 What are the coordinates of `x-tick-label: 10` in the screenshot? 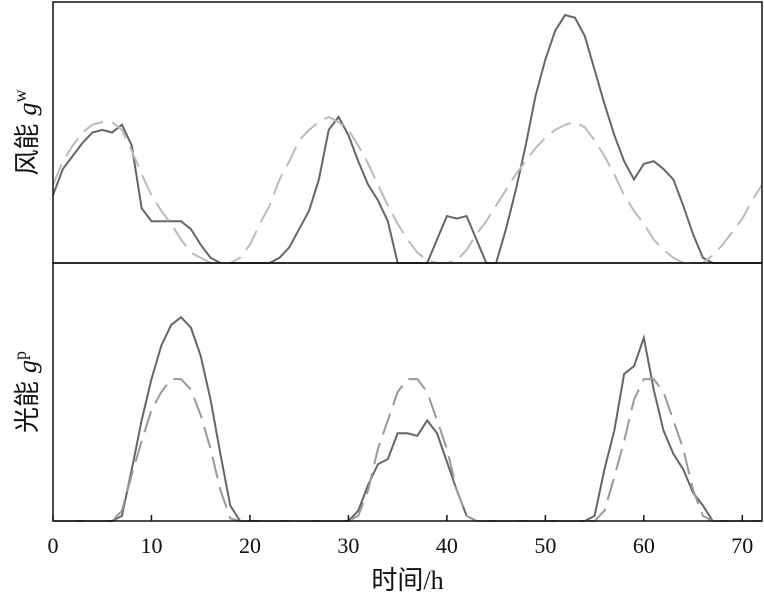 It's located at (151, 545).